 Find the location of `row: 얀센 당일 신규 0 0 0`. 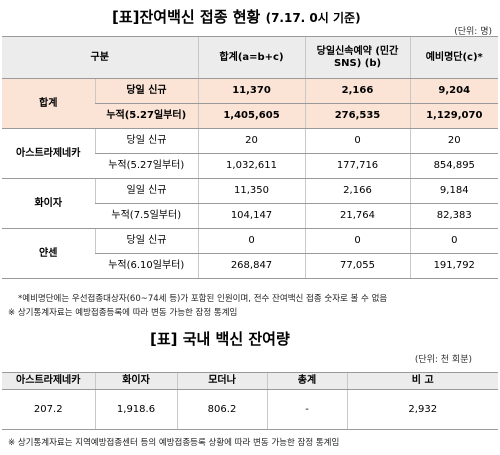

row: 얀센 당일 신규 0 0 0 is located at coordinates (250, 253).